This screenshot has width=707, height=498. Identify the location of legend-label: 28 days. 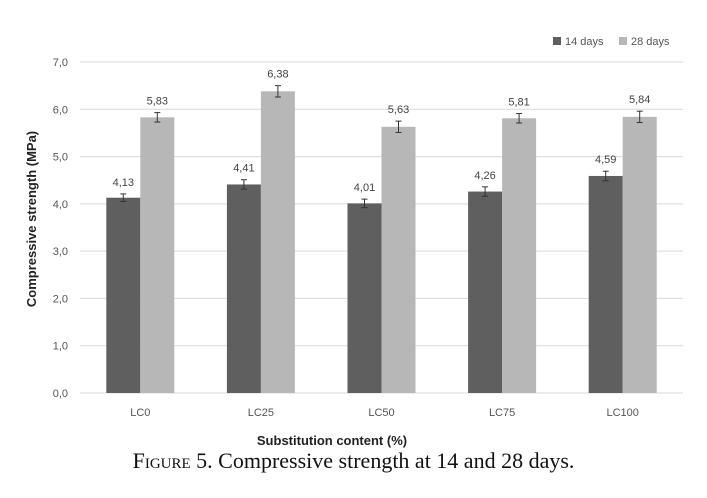
(650, 42).